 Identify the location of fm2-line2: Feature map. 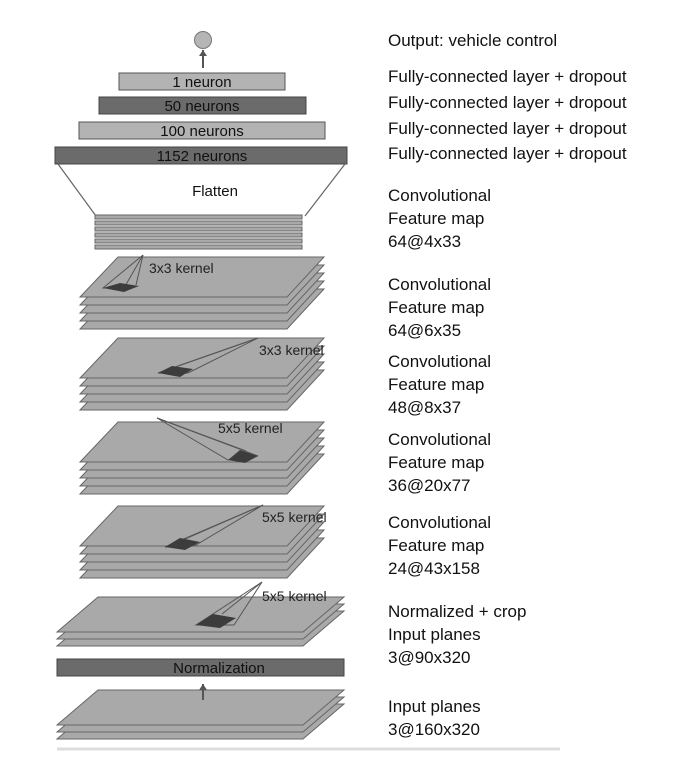
(436, 307).